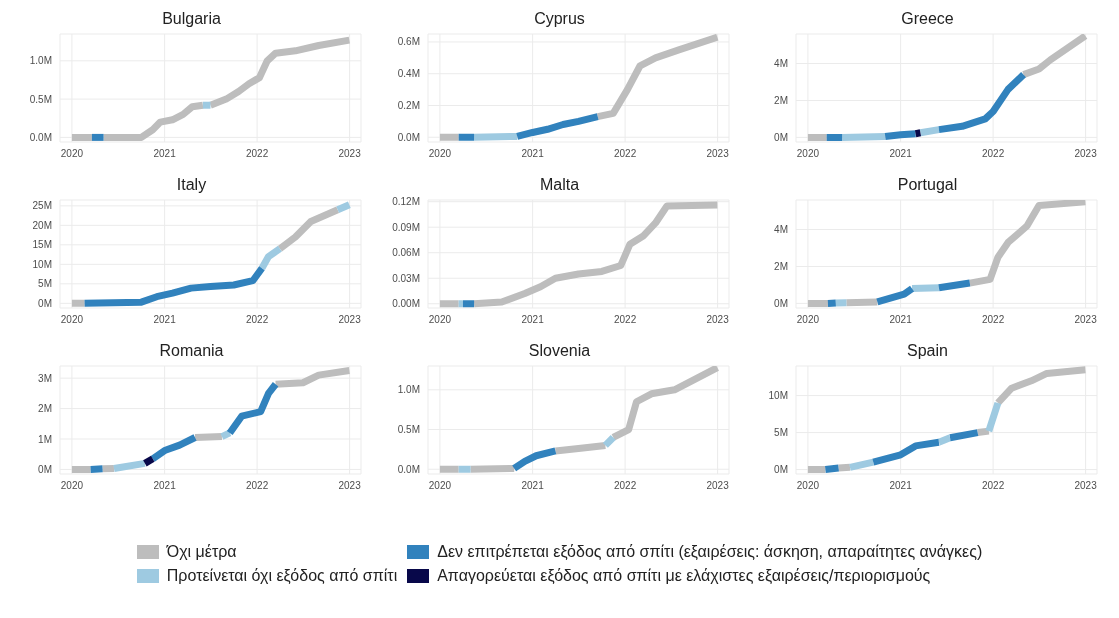 This screenshot has width=1119, height=618. Describe the element at coordinates (559, 351) in the screenshot. I see `chart-title: Slovenia` at that location.